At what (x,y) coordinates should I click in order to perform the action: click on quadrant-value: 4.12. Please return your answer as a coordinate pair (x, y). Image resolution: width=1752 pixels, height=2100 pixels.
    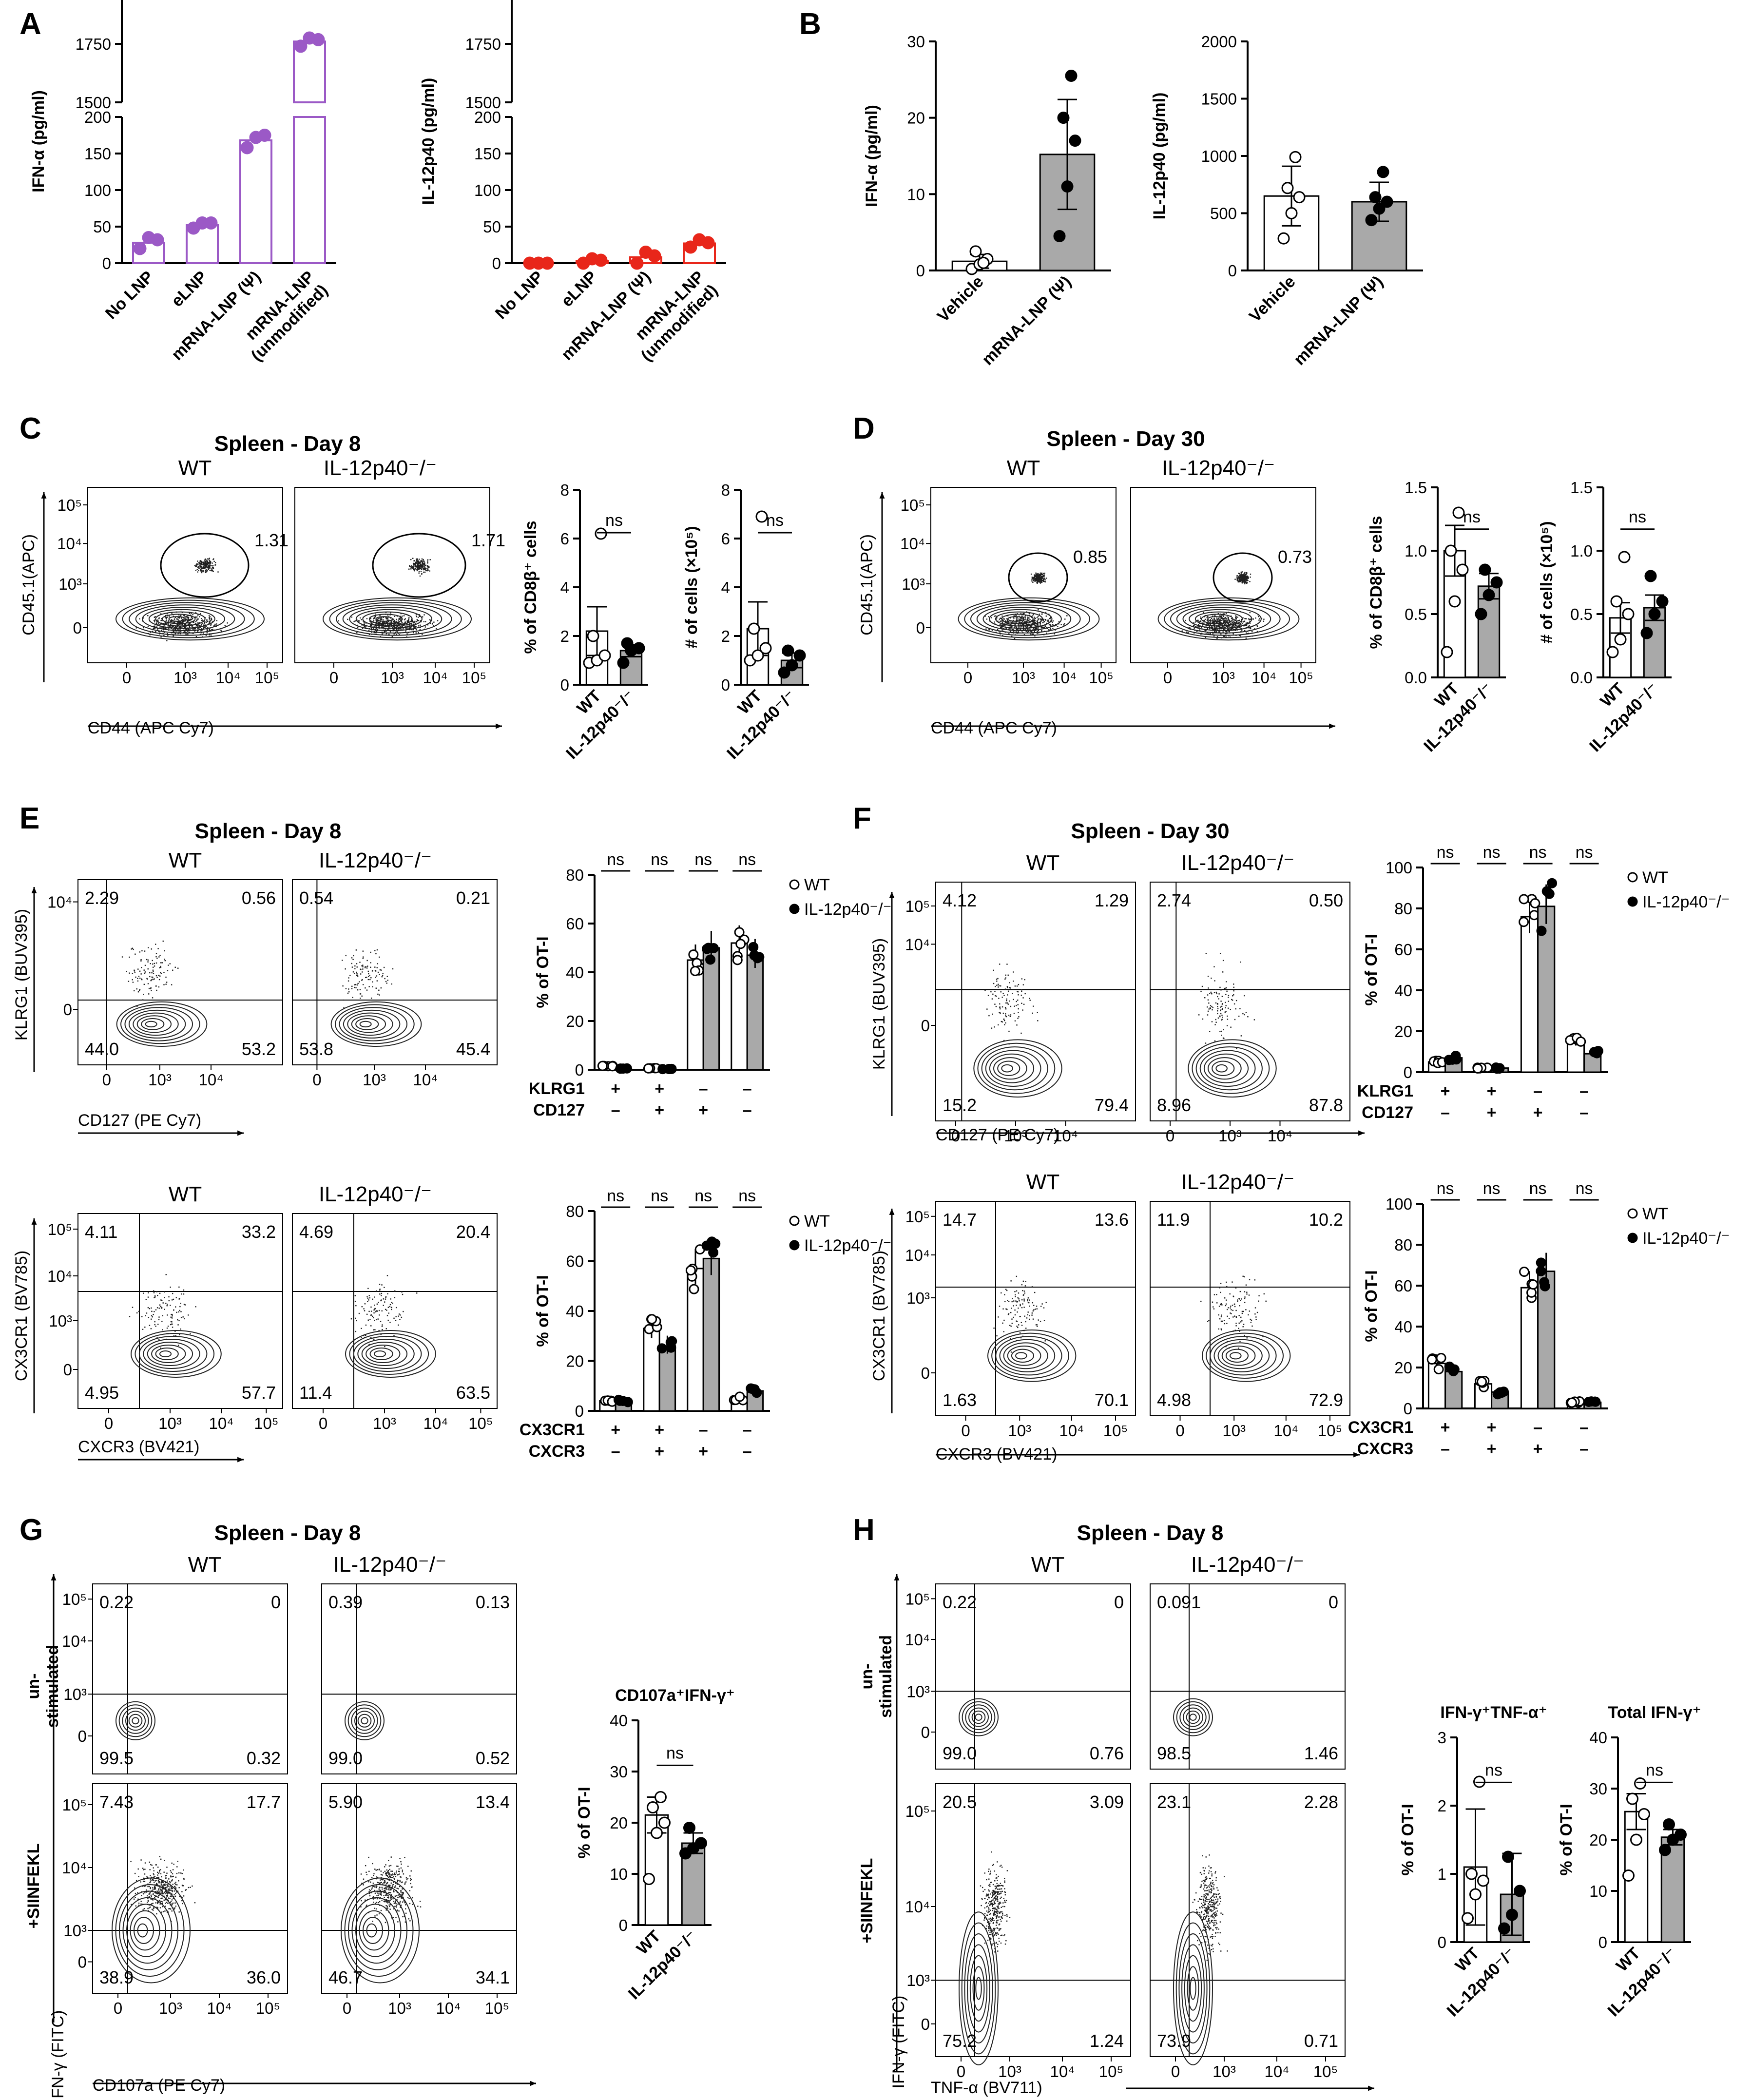
    Looking at the image, I should click on (960, 900).